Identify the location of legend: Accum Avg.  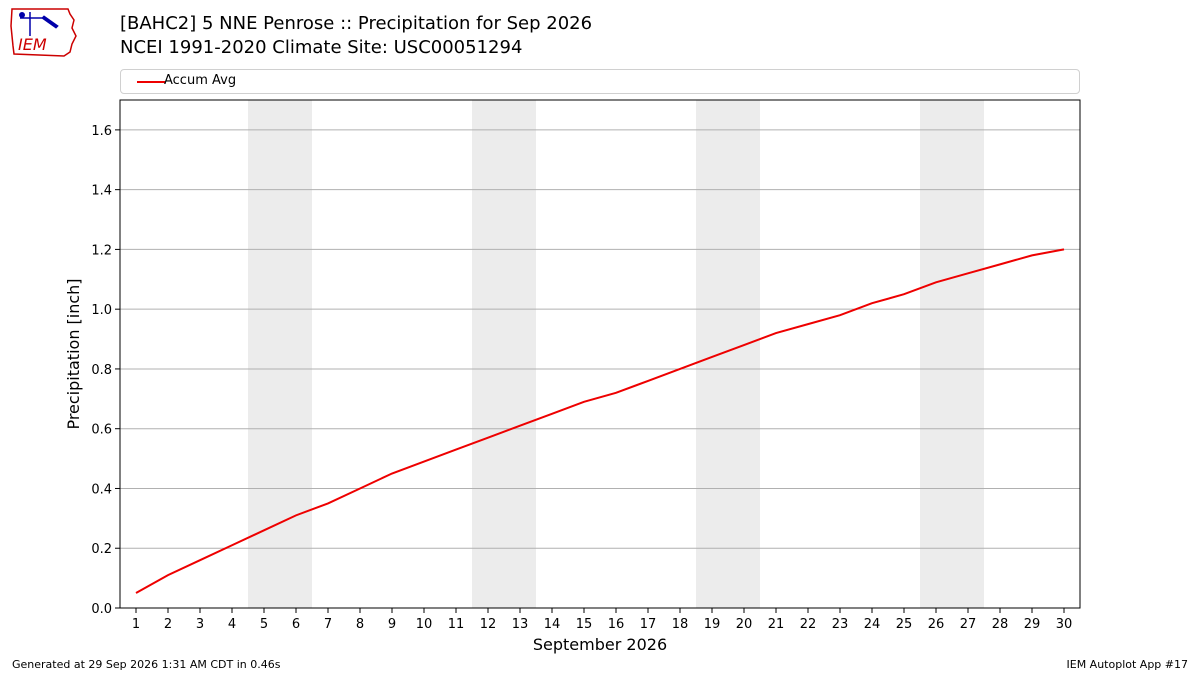
(600, 81).